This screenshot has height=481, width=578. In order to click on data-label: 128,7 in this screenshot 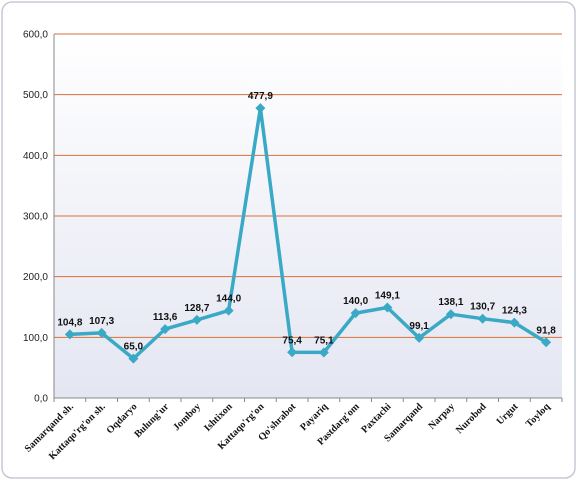, I will do `click(196, 308)`.